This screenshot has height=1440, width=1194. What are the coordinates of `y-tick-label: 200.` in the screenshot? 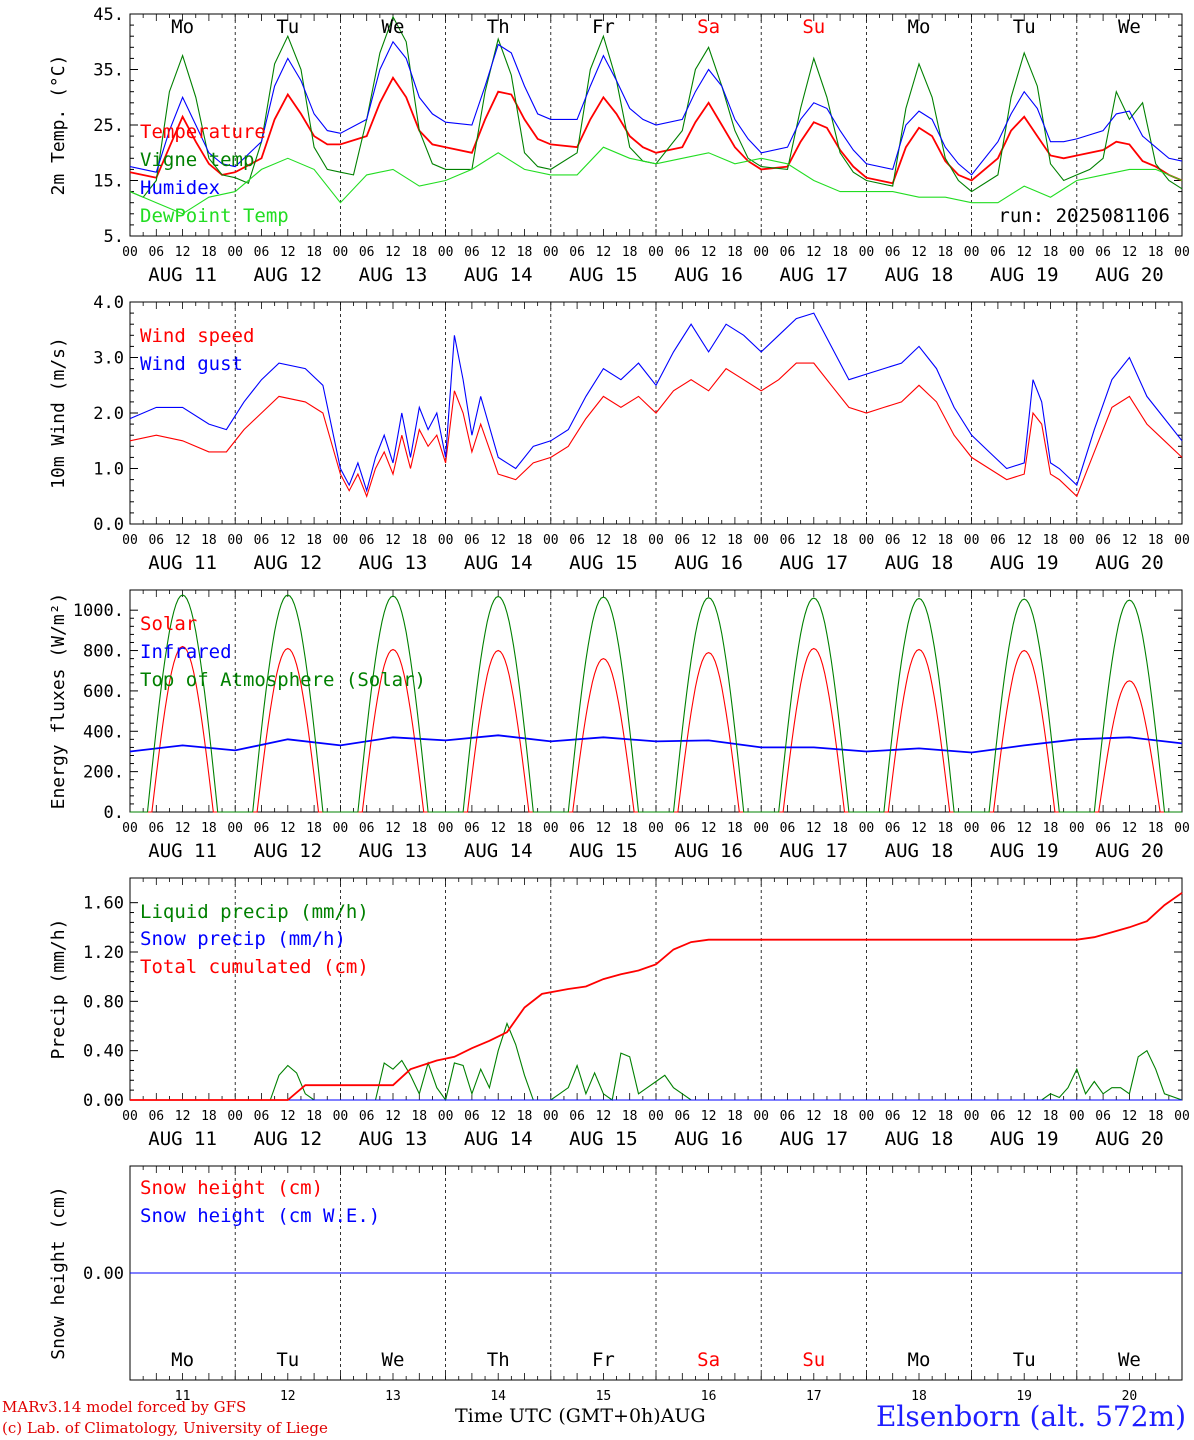 It's located at (103, 773).